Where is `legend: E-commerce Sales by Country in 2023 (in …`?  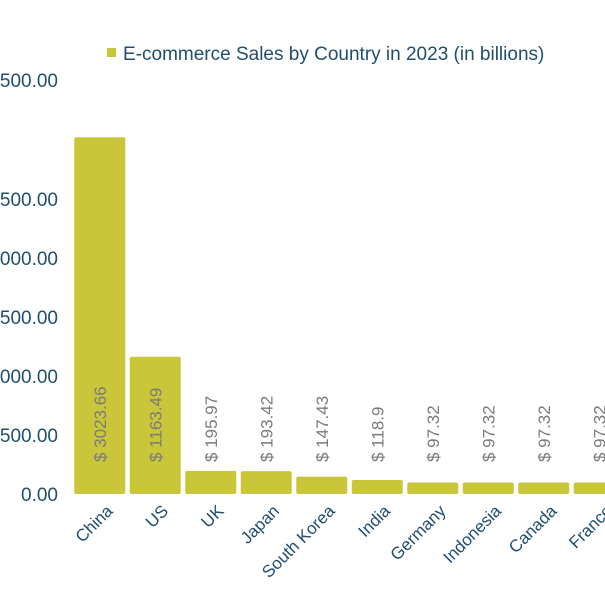 legend: E-commerce Sales by Country in 2023 (in … is located at coordinates (325, 54).